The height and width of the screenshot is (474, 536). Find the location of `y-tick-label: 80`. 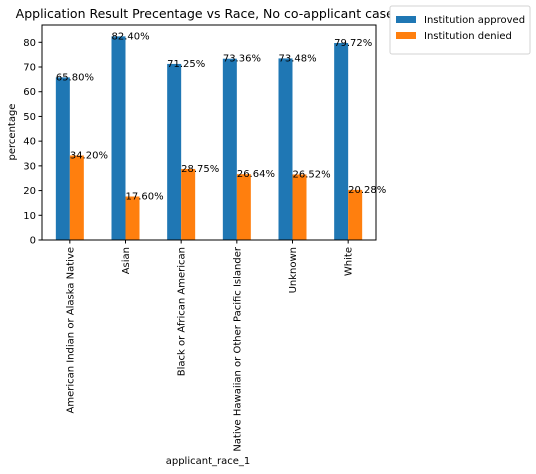

y-tick-label: 80 is located at coordinates (29, 43).